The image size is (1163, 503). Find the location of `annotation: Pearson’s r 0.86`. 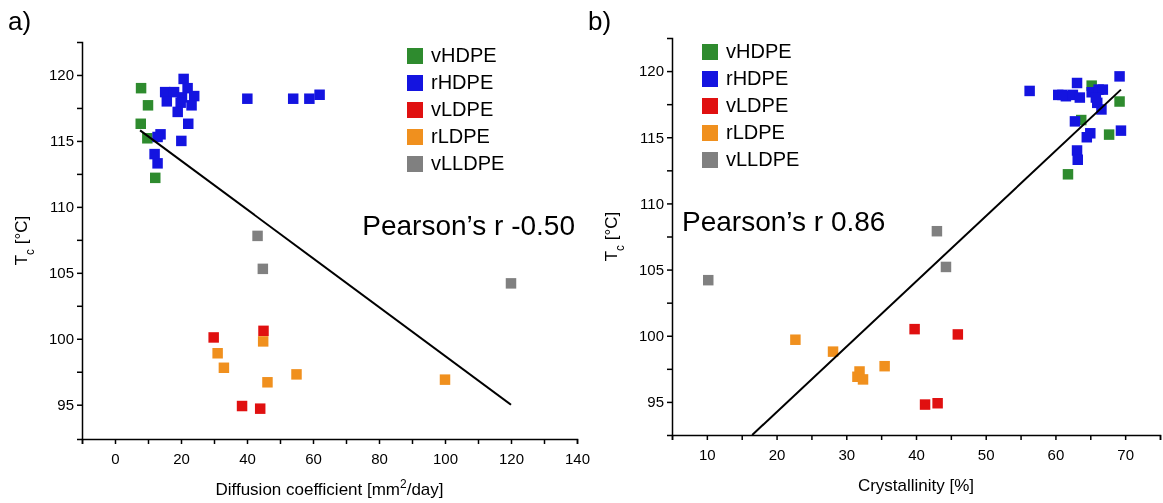

annotation: Pearson’s r 0.86 is located at coordinates (784, 221).